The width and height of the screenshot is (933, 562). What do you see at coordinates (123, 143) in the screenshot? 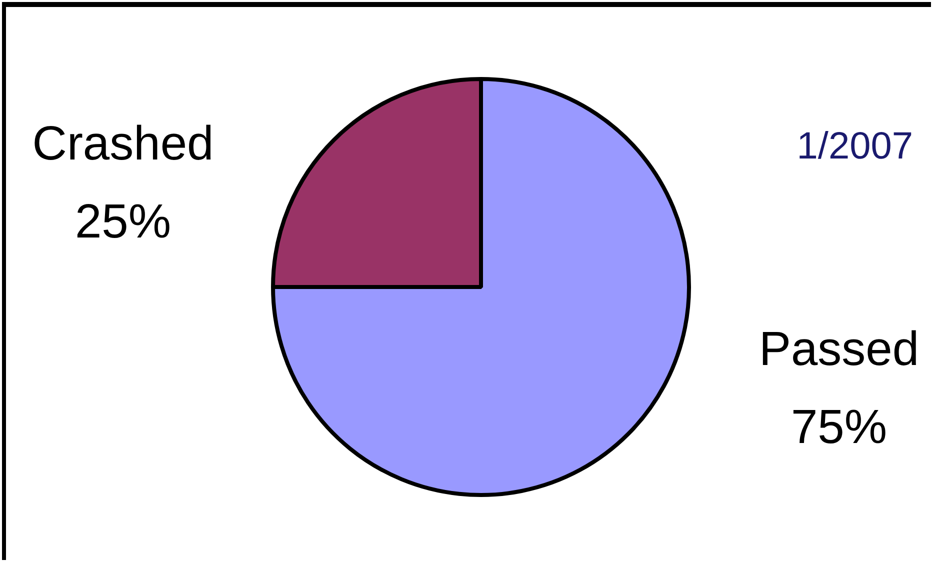
I see `slice-label: Crashed` at bounding box center [123, 143].